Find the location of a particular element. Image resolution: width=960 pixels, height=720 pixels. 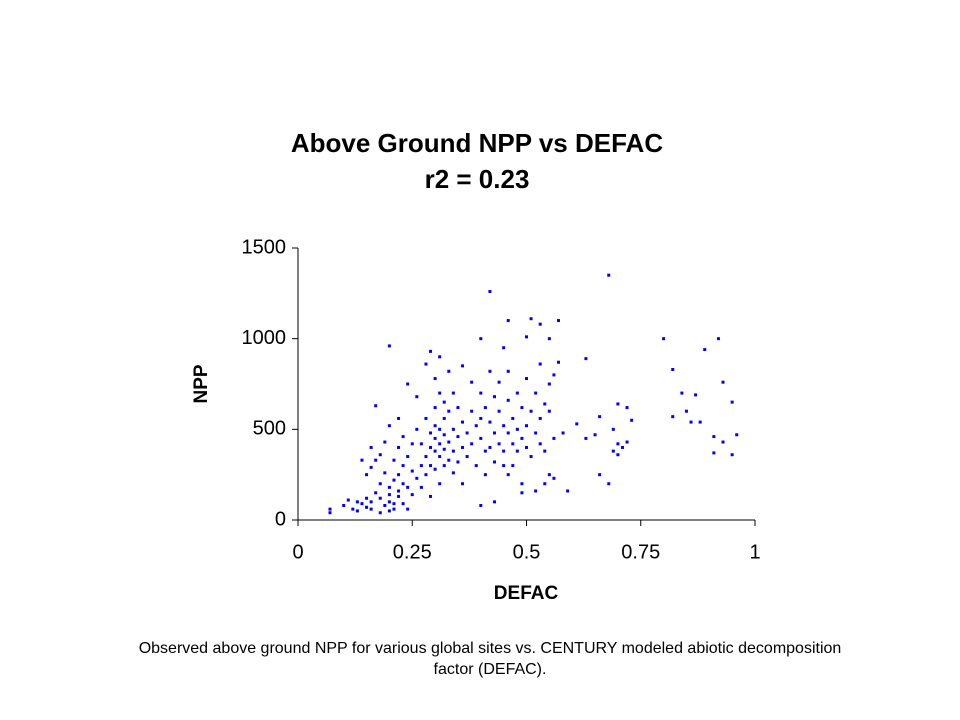

chart-subtitle: r2 = 0.23 is located at coordinates (477, 179).